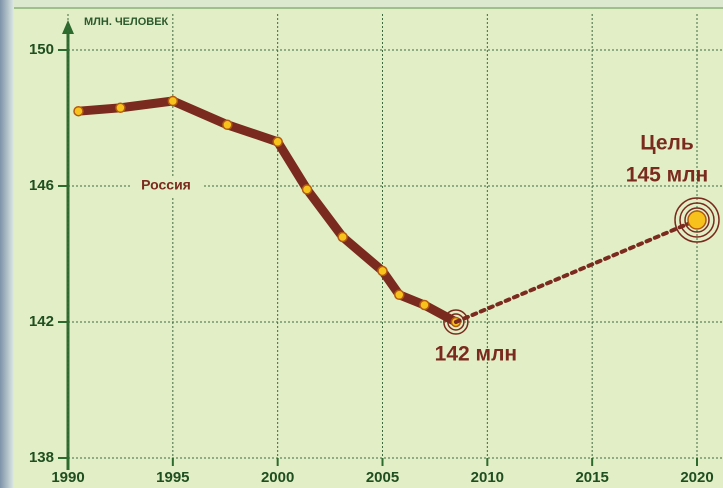 The height and width of the screenshot is (488, 723). Describe the element at coordinates (382, 477) in the screenshot. I see `x-tick-label: 2005` at that location.